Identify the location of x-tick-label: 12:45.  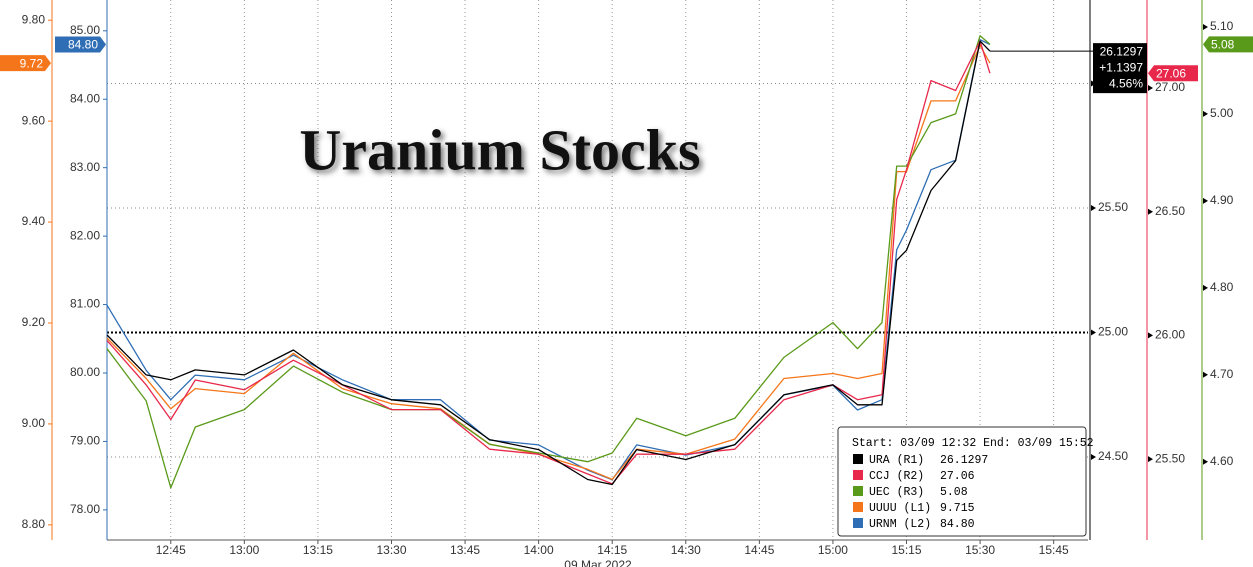
(171, 550).